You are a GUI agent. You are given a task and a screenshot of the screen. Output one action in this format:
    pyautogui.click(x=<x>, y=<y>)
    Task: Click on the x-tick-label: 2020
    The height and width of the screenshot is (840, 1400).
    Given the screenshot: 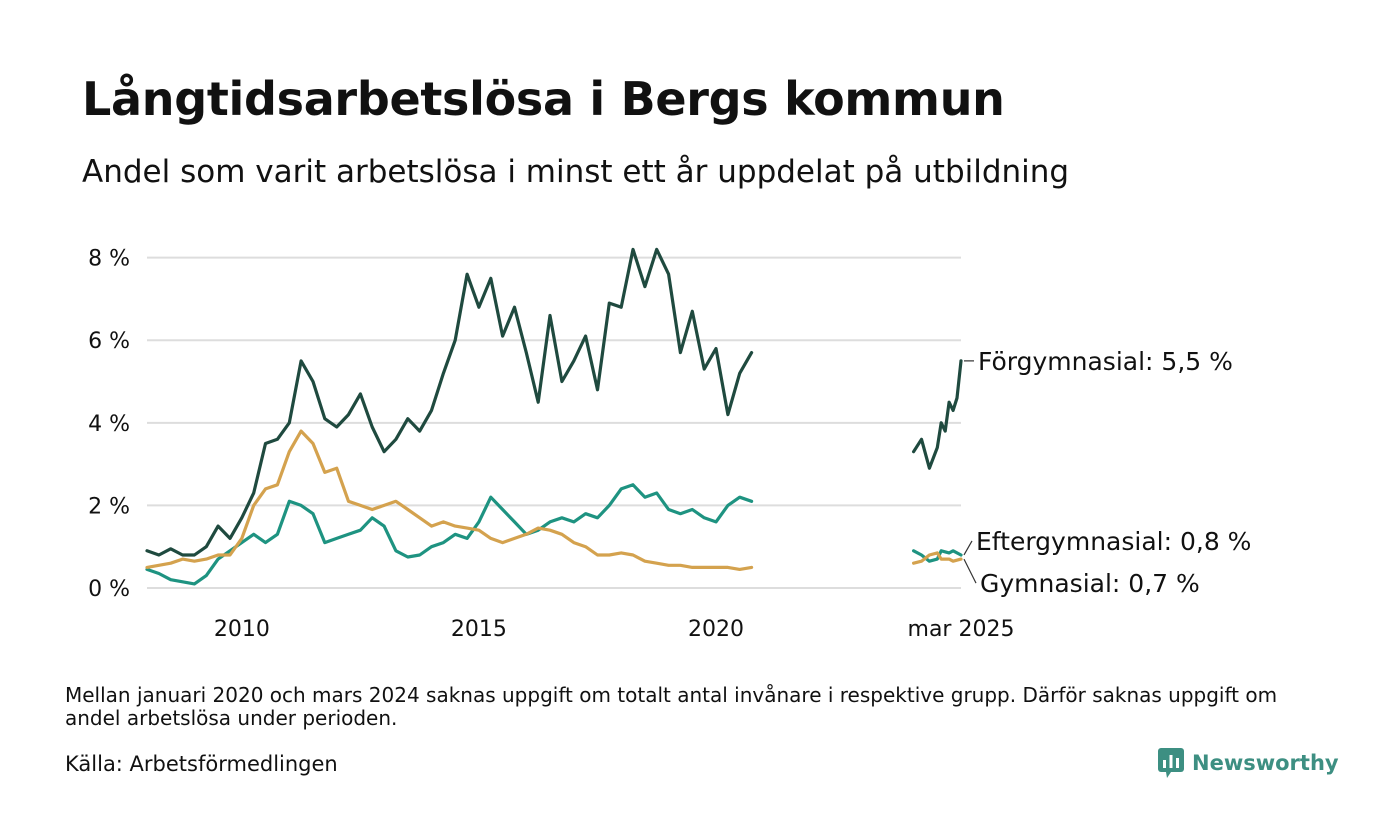 What is the action you would take?
    pyautogui.click(x=716, y=629)
    